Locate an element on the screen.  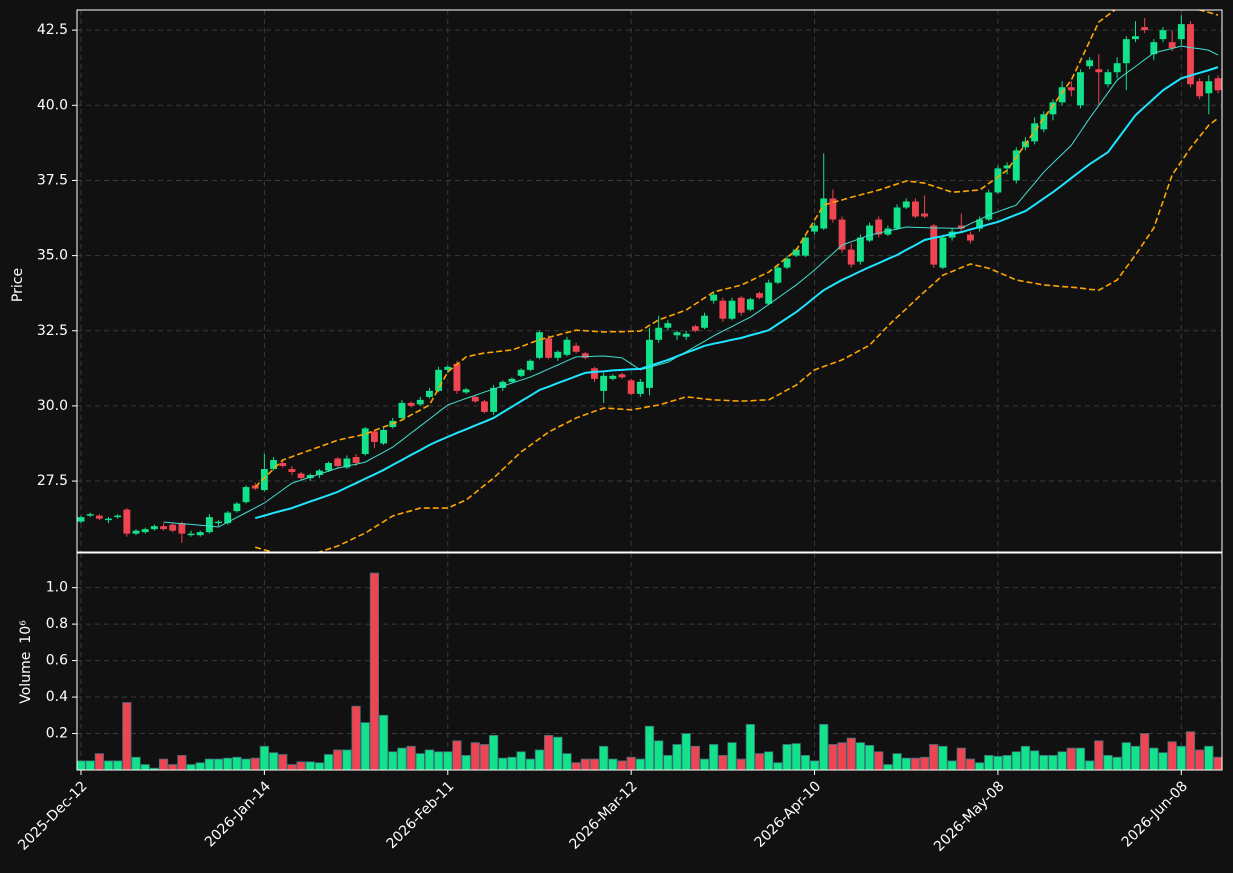
y-tick-label: 27.5 is located at coordinates (52, 481).